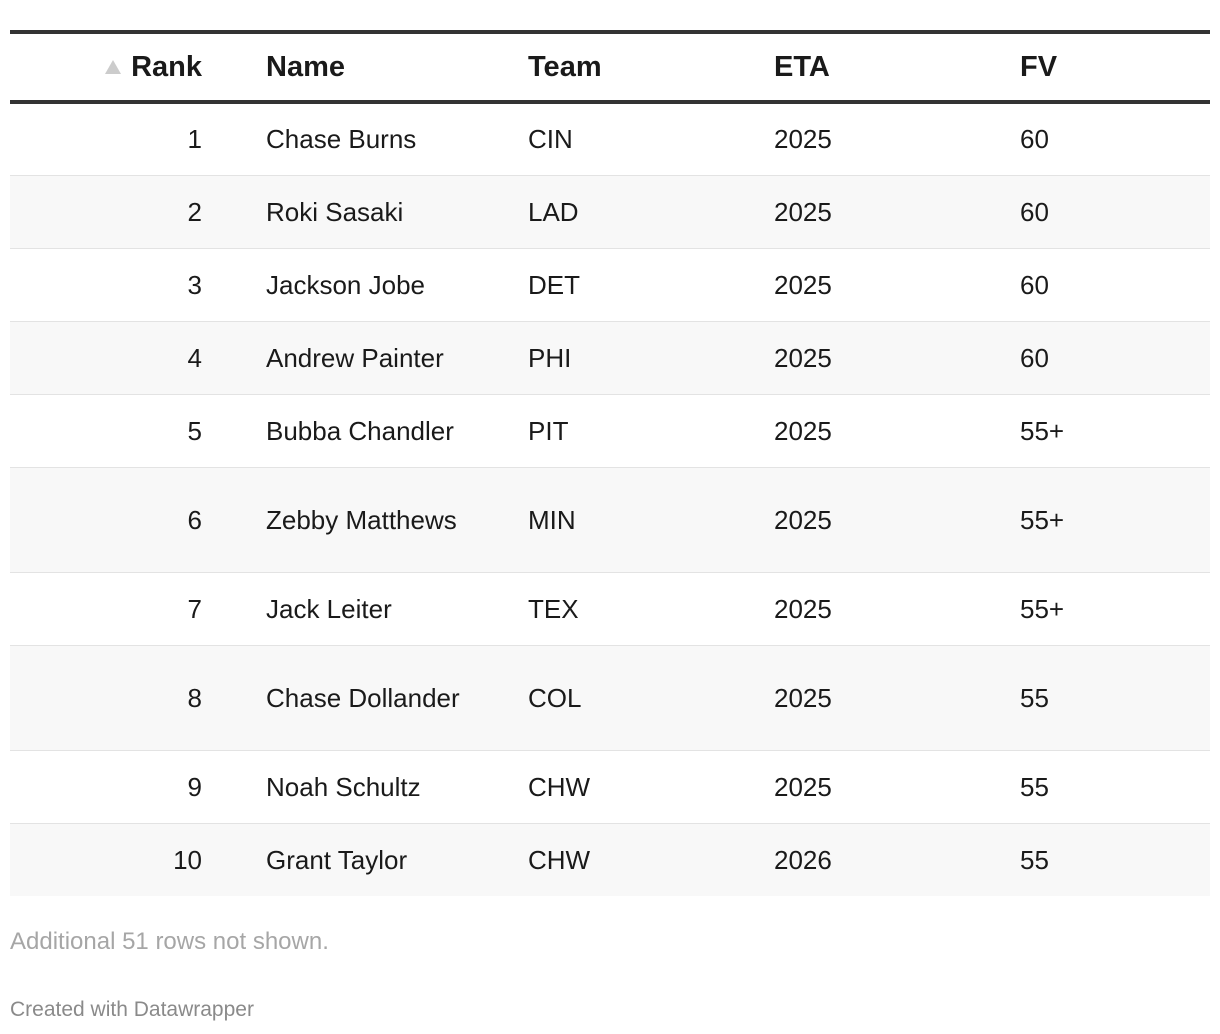  What do you see at coordinates (651, 698) in the screenshot?
I see `cell-team: COL` at bounding box center [651, 698].